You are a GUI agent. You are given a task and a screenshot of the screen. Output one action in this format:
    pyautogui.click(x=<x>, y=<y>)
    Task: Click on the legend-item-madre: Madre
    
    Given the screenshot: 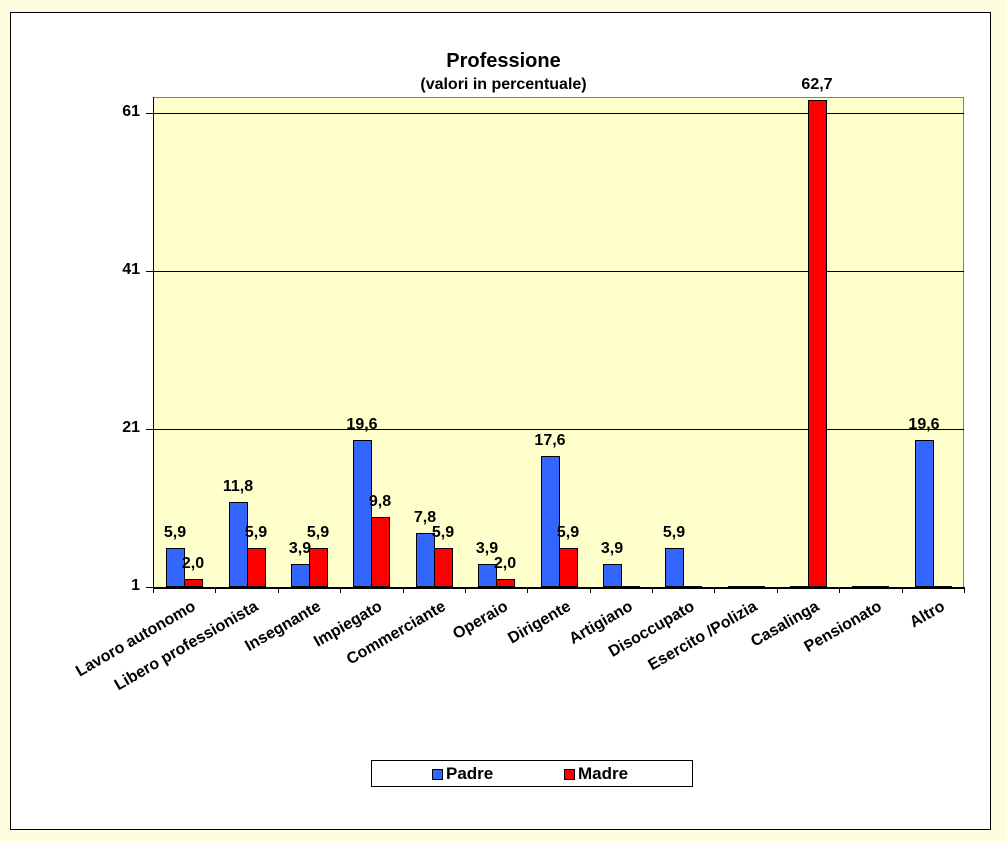 What is the action you would take?
    pyautogui.click(x=596, y=774)
    